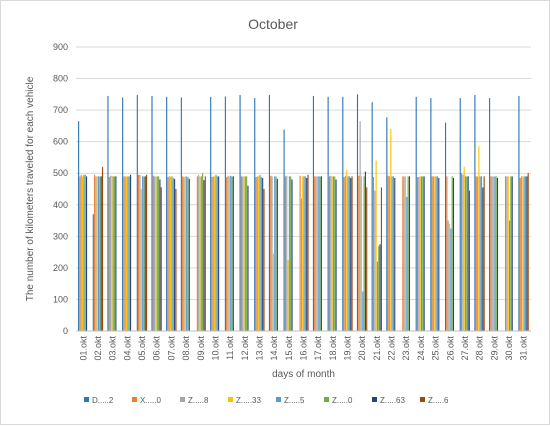 Image resolution: width=550 pixels, height=426 pixels. Describe the element at coordinates (103, 400) in the screenshot. I see `legend-label: D.....2` at that location.